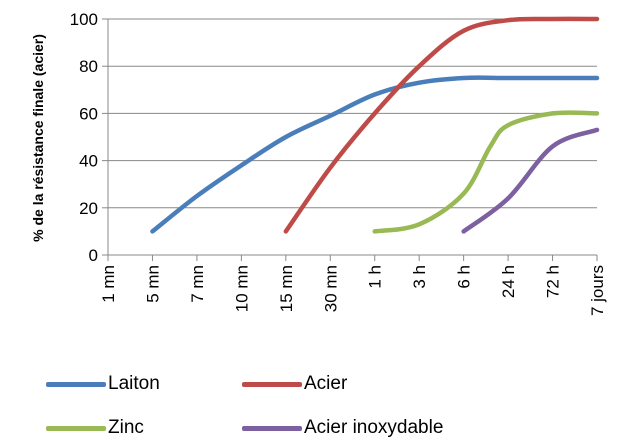 This screenshot has height=446, width=621. Describe the element at coordinates (375, 277) in the screenshot. I see `x-tick-label: 1 h` at that location.